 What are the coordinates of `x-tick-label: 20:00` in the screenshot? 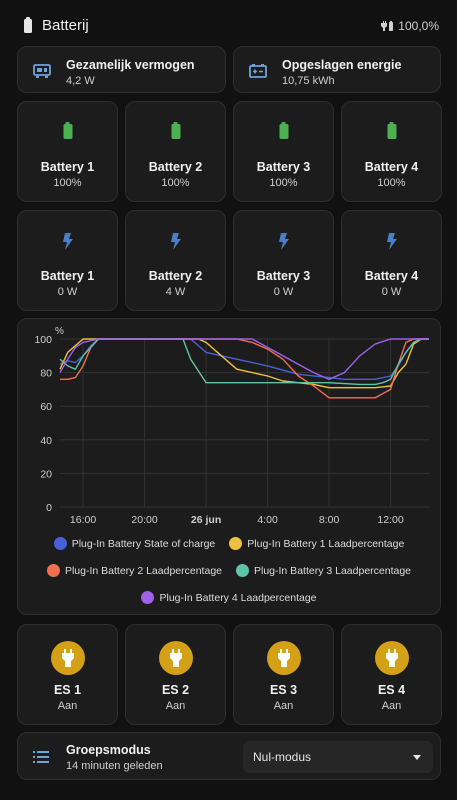 It's located at (144, 520).